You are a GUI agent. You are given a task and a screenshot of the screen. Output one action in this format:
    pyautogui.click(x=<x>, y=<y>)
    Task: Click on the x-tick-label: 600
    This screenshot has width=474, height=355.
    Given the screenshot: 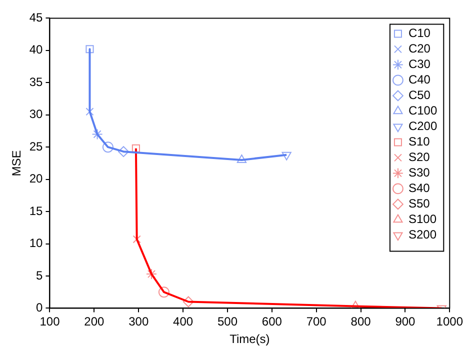 What is the action you would take?
    pyautogui.click(x=272, y=321)
    